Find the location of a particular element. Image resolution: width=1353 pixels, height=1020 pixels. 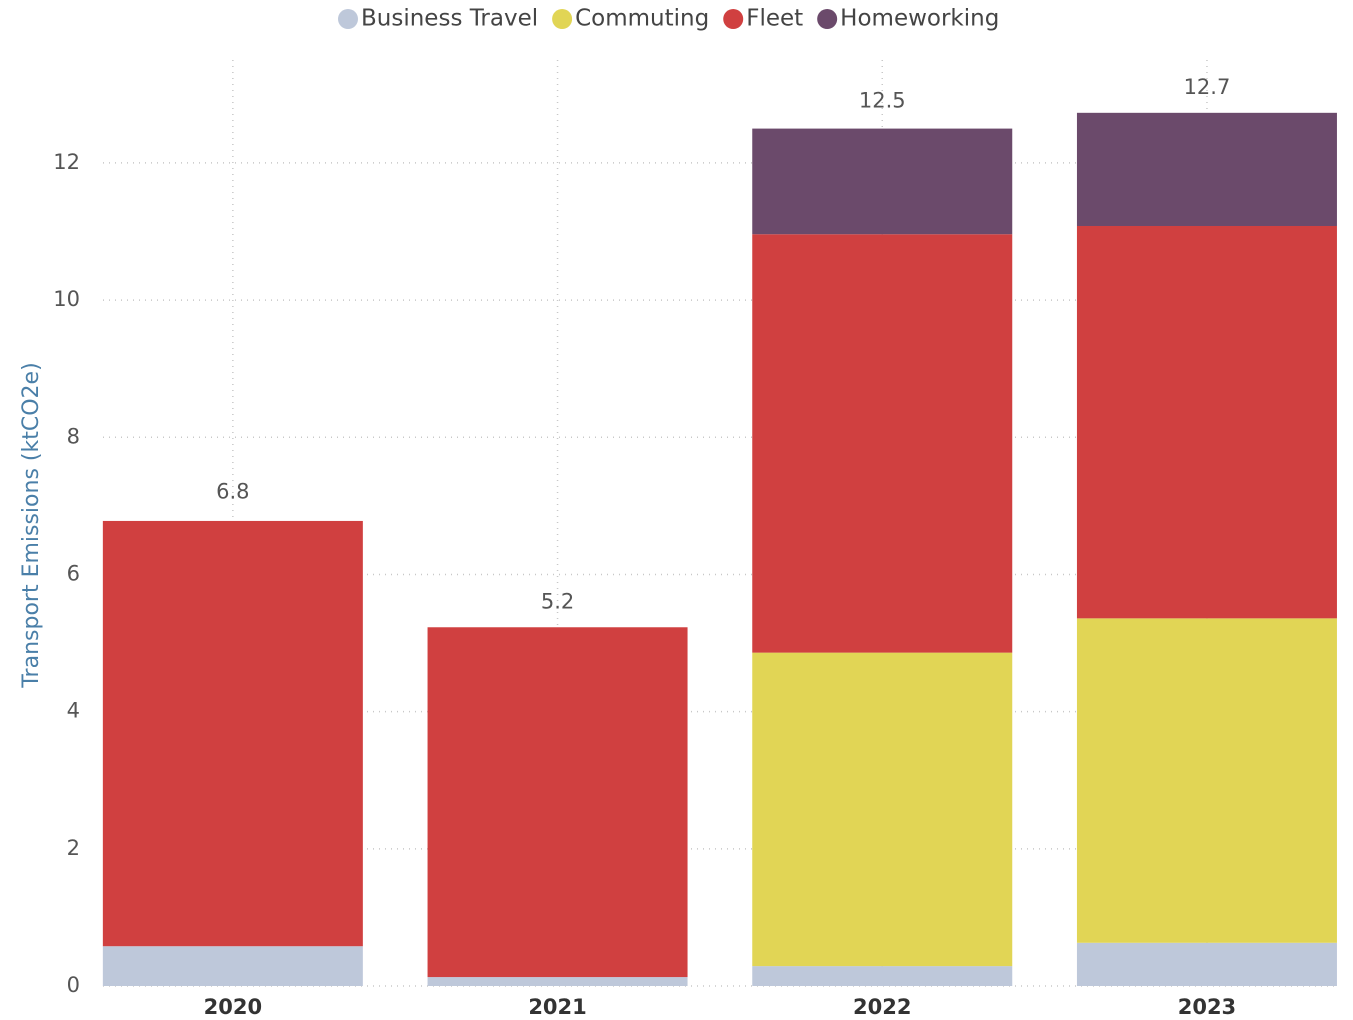

y-tick-label: 2 is located at coordinates (73, 848).